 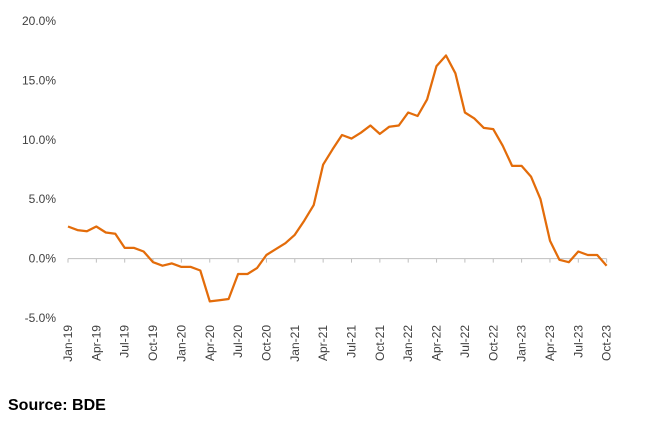 What do you see at coordinates (465, 341) in the screenshot?
I see `x-tick-label: Jul-22` at bounding box center [465, 341].